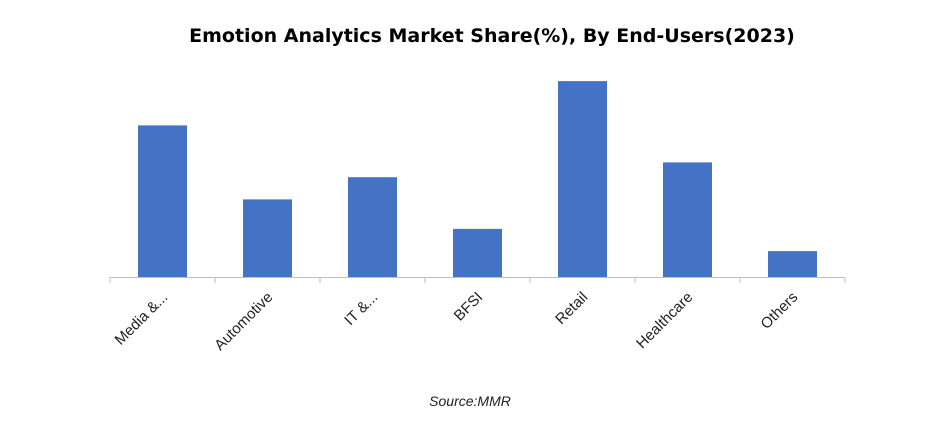  What do you see at coordinates (779, 311) in the screenshot?
I see `x-tick-label: Others` at bounding box center [779, 311].